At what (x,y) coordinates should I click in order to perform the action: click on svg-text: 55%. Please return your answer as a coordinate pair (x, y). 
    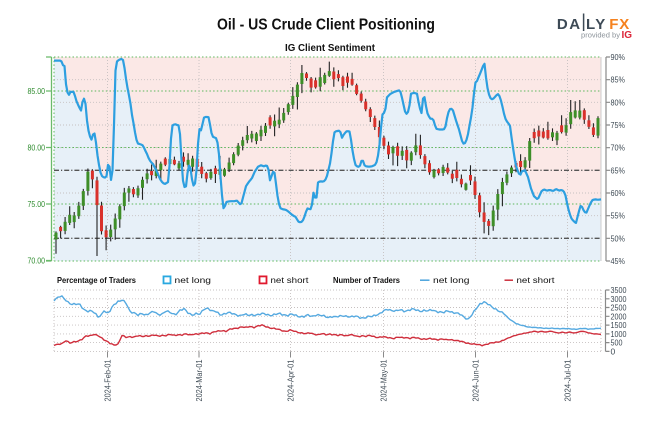
    Looking at the image, I should click on (618, 216).